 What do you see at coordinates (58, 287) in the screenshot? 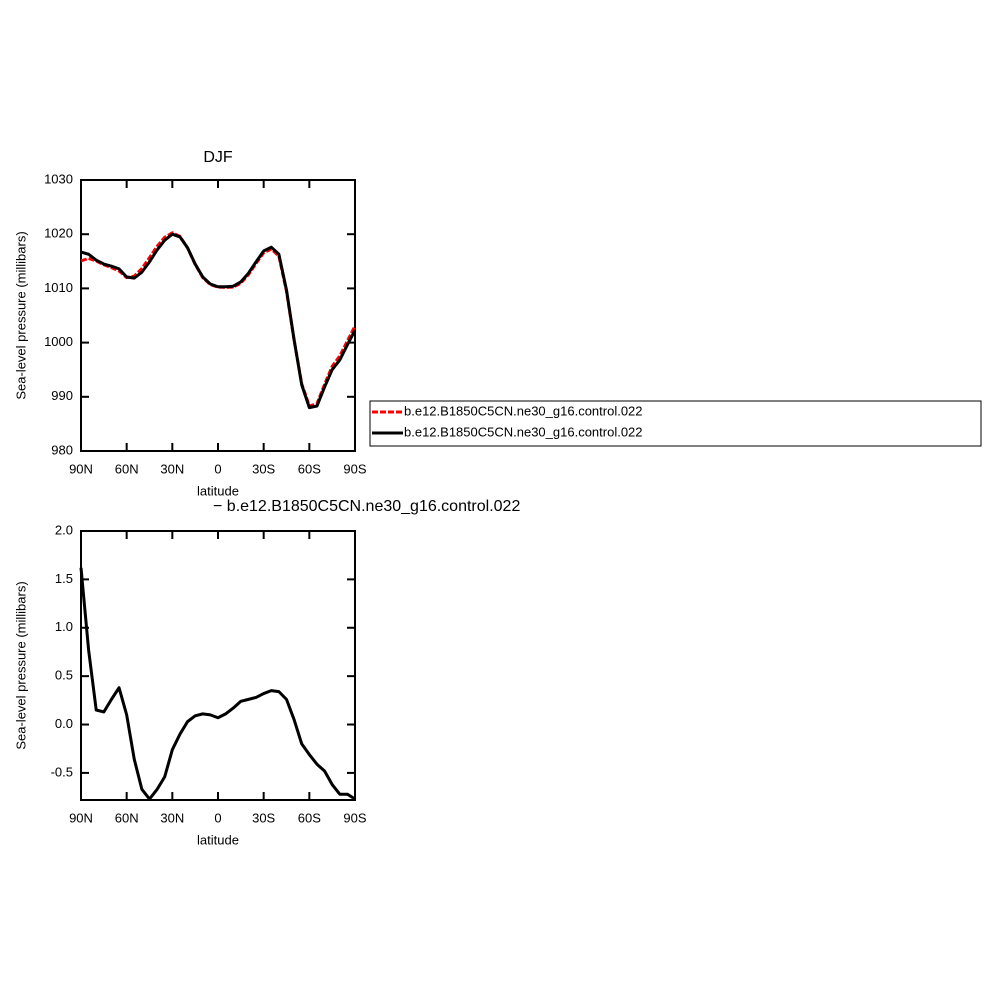
I see `y-tick-label: 1010` at bounding box center [58, 287].